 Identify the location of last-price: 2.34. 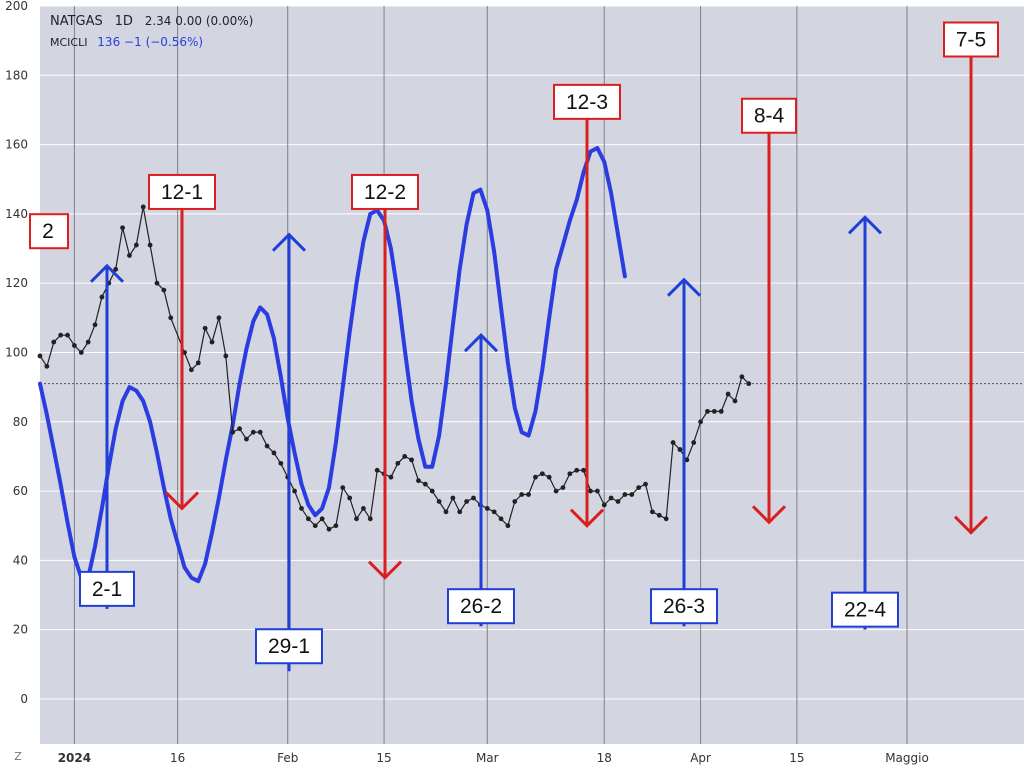
(158, 21).